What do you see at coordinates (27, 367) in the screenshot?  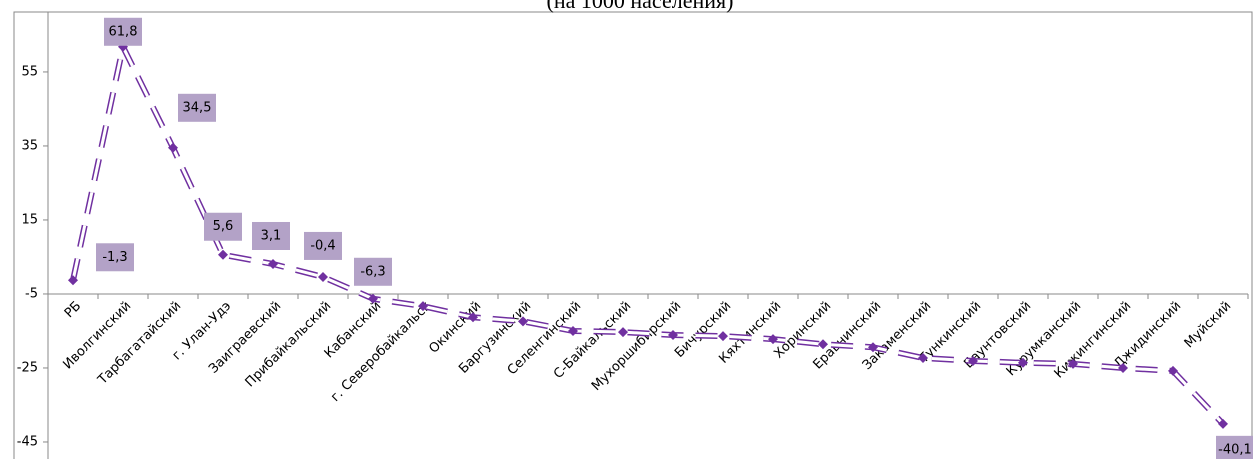 I see `y-tick-label: -25` at bounding box center [27, 367].